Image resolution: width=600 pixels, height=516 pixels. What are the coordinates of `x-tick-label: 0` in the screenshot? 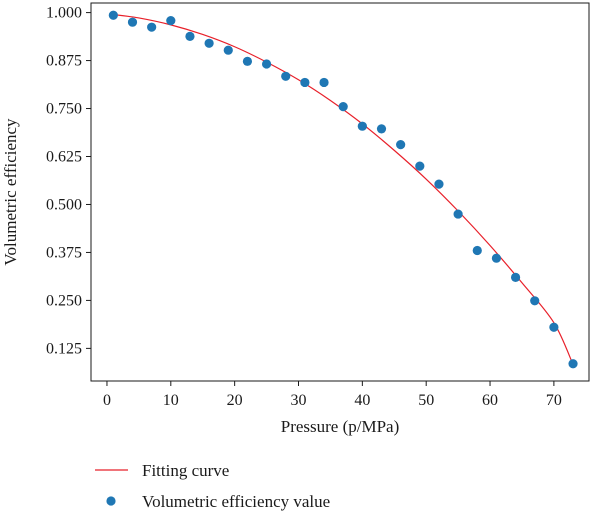 It's located at (107, 400).